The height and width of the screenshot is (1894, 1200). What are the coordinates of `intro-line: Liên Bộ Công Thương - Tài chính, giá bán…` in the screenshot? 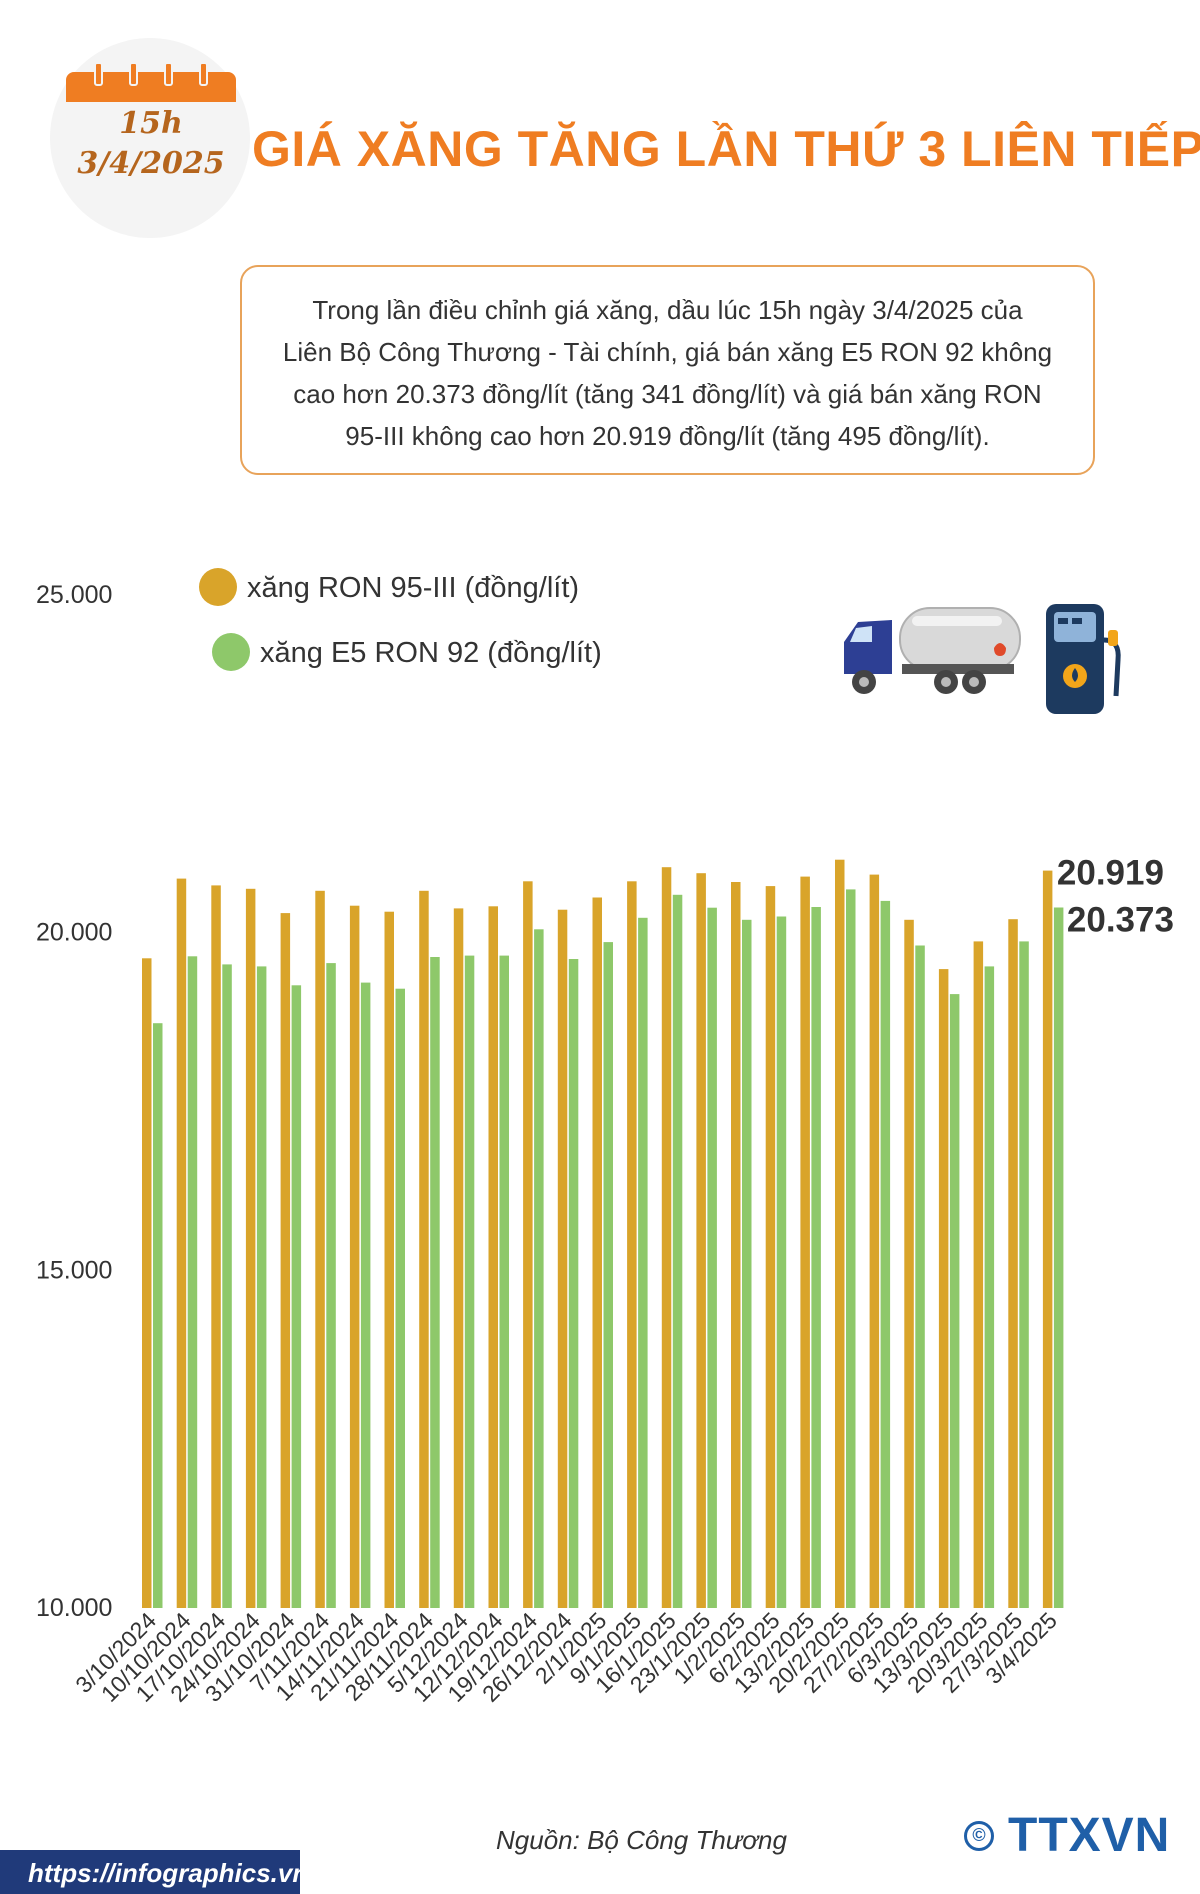 It's located at (667, 352).